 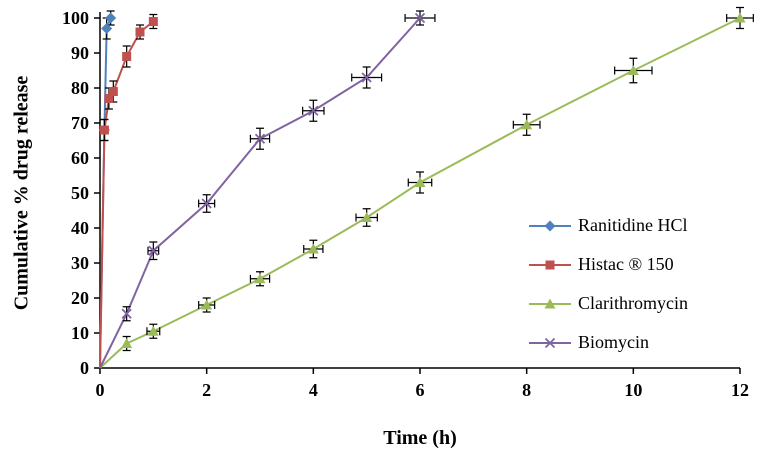 I want to click on x-tick-label: 2, so click(x=206, y=390).